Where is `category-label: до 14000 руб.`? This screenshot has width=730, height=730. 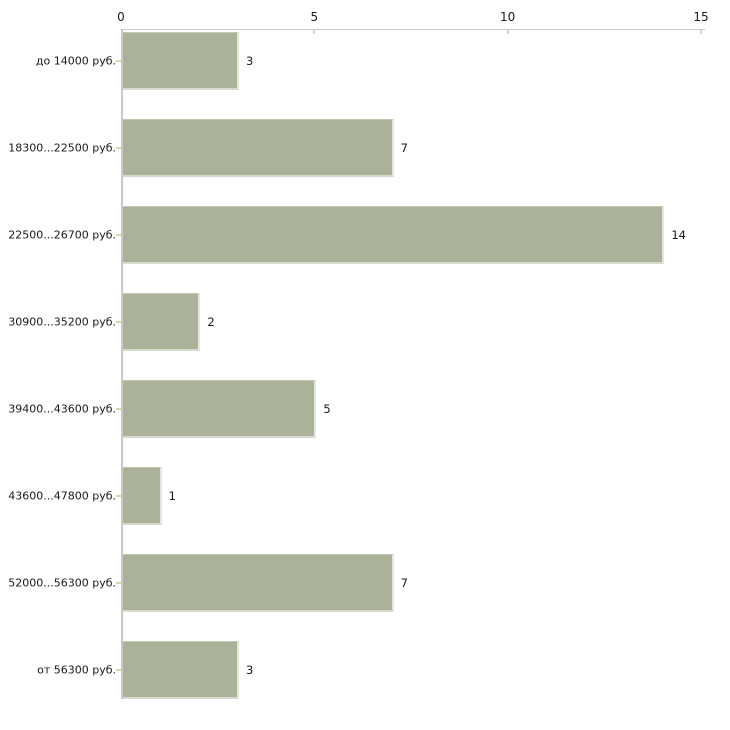 category-label: до 14000 руб. is located at coordinates (75, 61).